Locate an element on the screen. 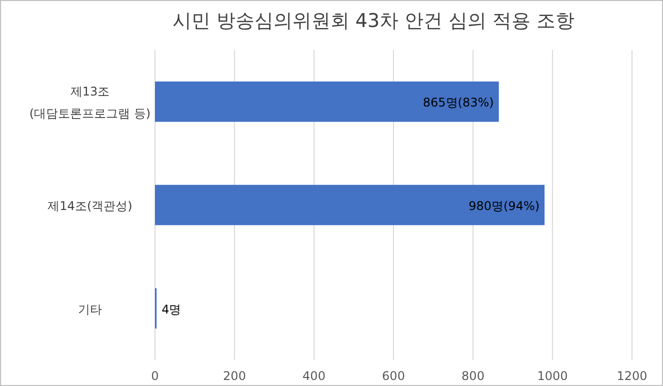 The image size is (663, 386). data-label: 865명(83%) is located at coordinates (458, 103).